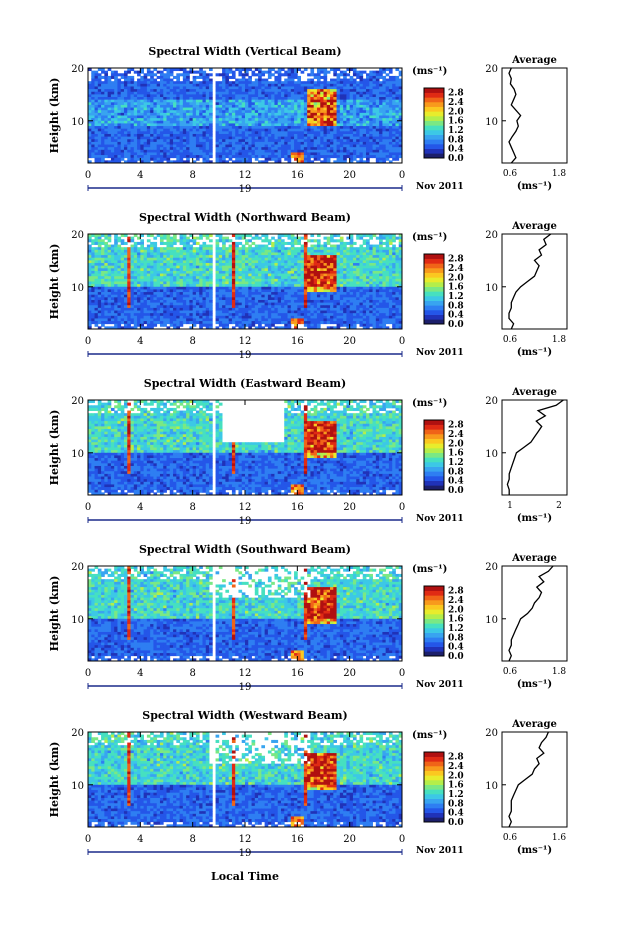 Image resolution: width=621 pixels, height=929 pixels. I want to click on panel-title: Spectral Width (Northward Beam), so click(245, 217).